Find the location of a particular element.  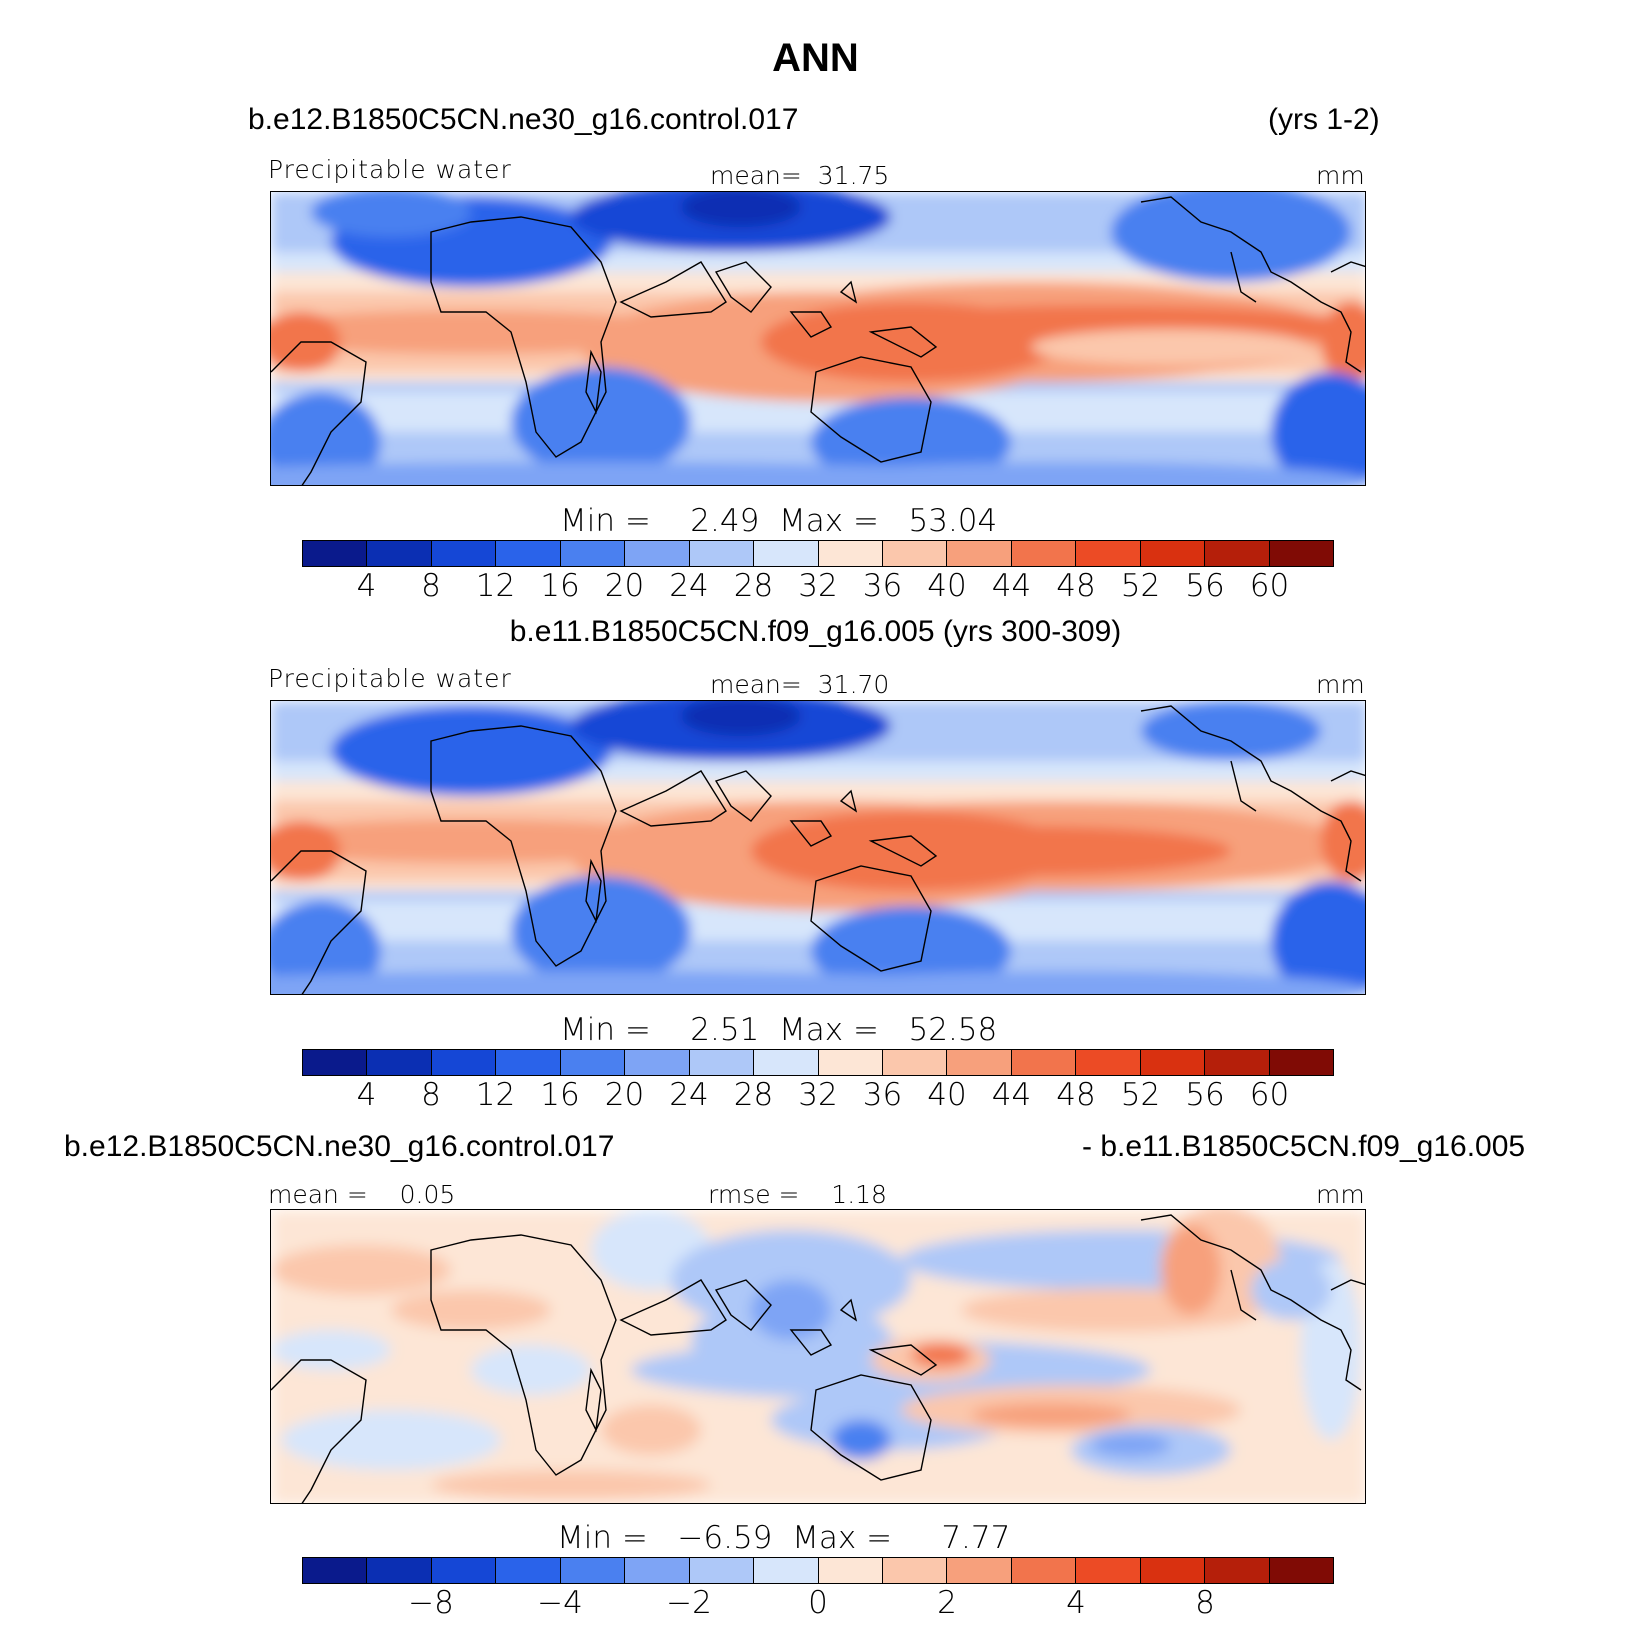

panel3-rmse: rmse = 1.18 is located at coordinates (797, 1194).